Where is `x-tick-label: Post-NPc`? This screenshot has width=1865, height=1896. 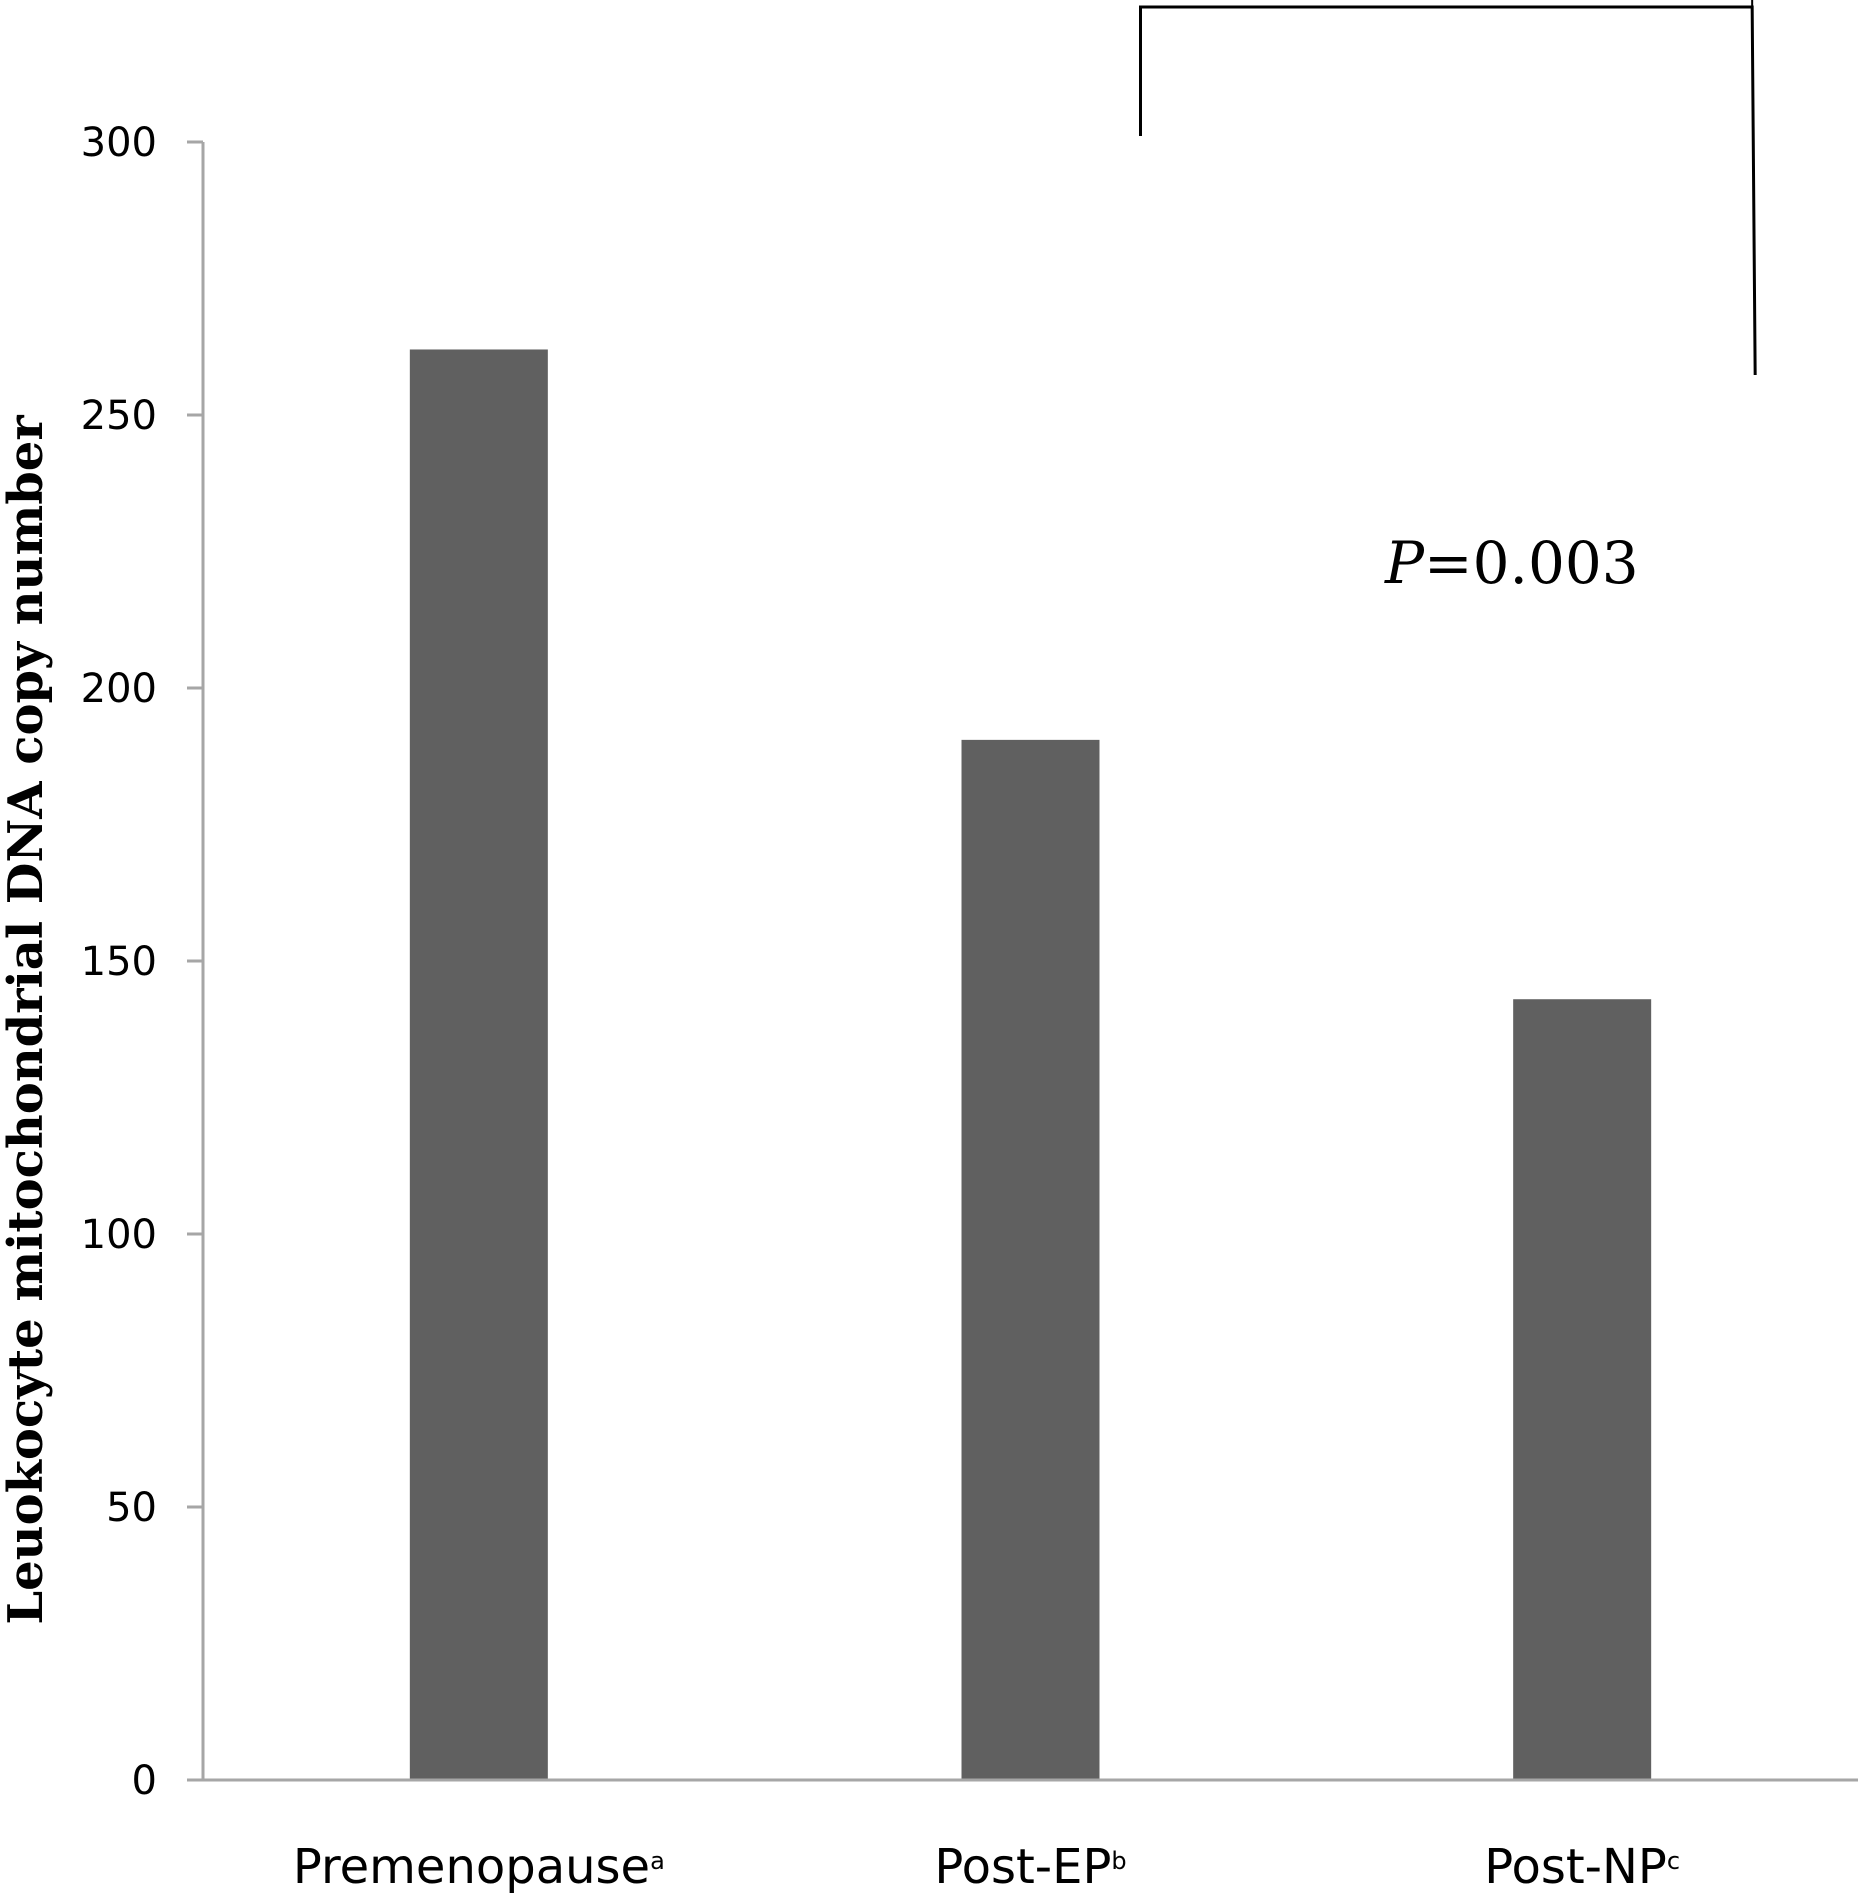 x-tick-label: Post-NPc is located at coordinates (1582, 1867).